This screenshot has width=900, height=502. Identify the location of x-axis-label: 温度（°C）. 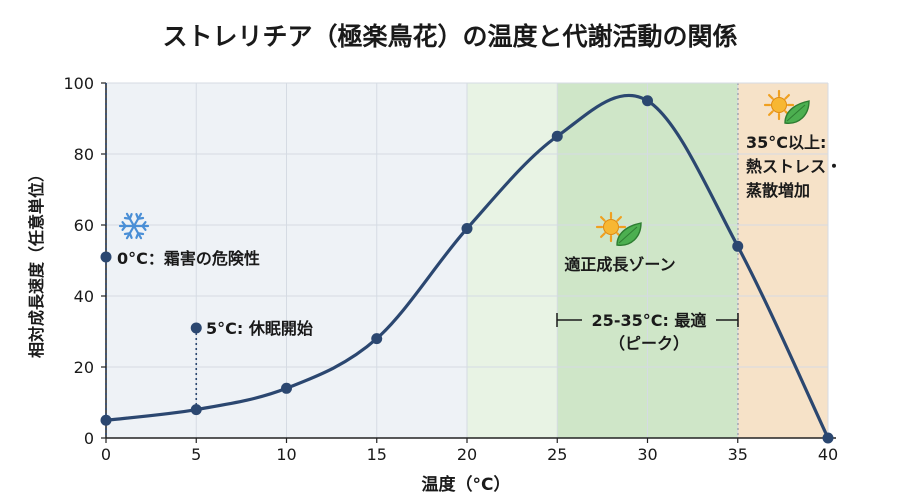
(466, 484).